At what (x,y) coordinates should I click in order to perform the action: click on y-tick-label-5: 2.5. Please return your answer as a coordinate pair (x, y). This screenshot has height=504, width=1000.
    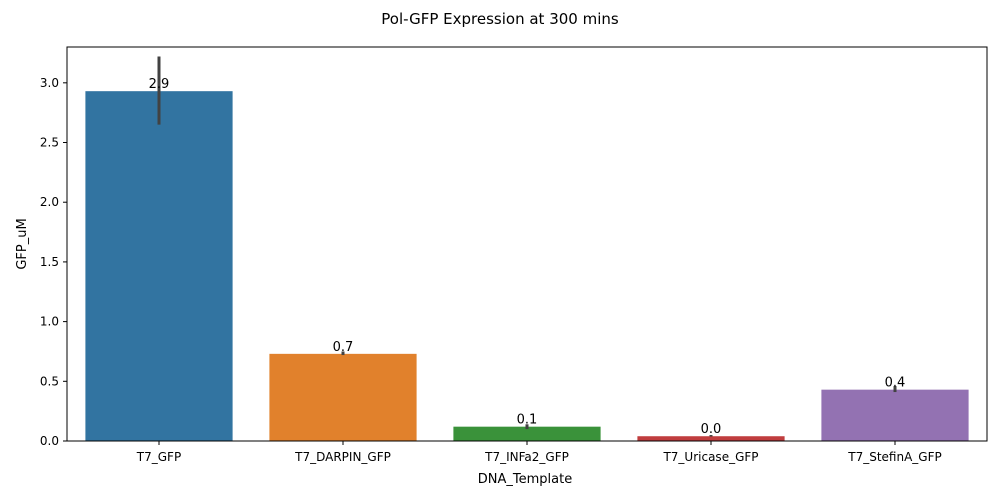
    Looking at the image, I should click on (49, 143).